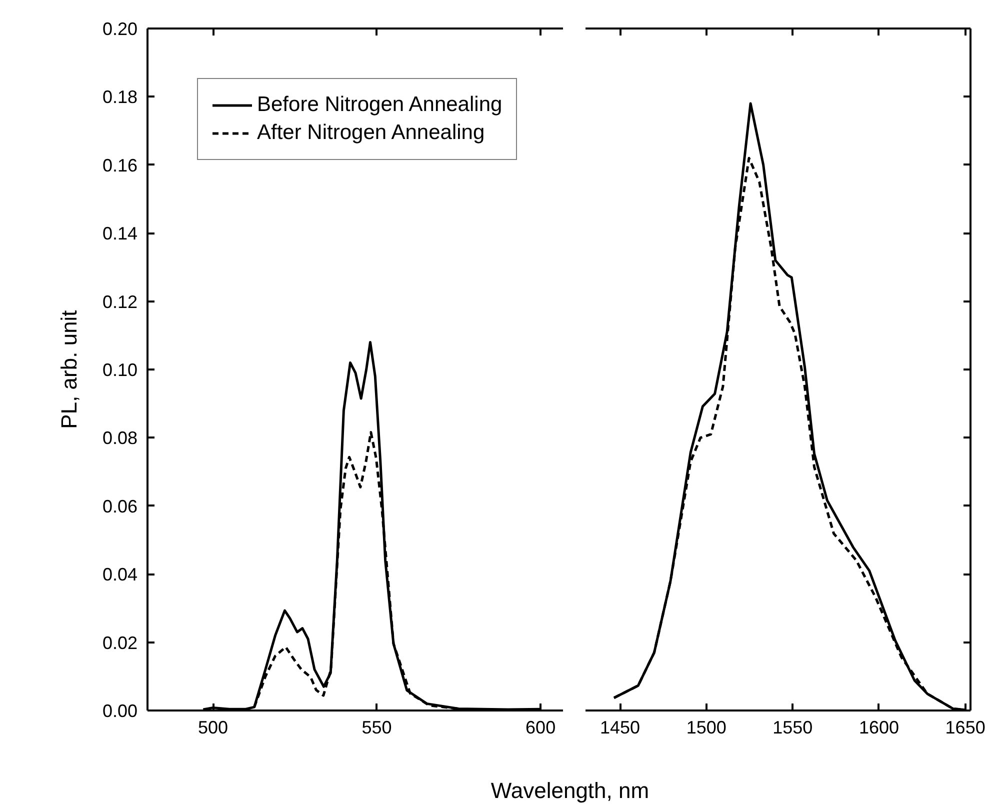 Image resolution: width=1000 pixels, height=804 pixels. What do you see at coordinates (541, 728) in the screenshot?
I see `x-tick-label: 600` at bounding box center [541, 728].